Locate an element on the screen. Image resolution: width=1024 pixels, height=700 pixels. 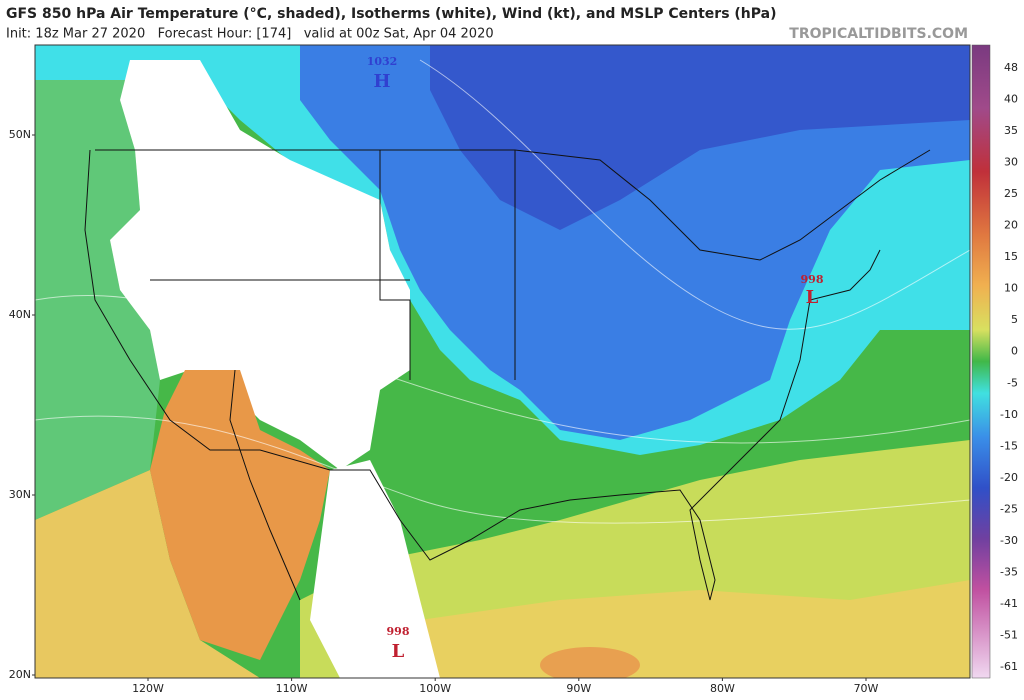
pressure-center-high: 1032 H is located at coordinates (382, 73).